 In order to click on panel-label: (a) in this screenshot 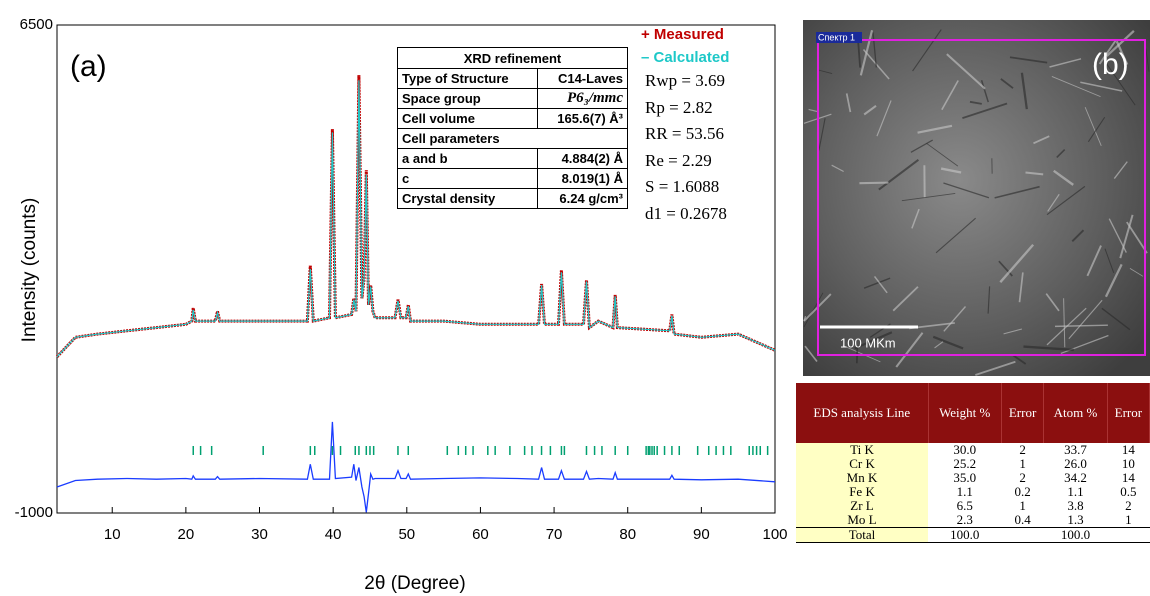, I will do `click(88, 66)`.